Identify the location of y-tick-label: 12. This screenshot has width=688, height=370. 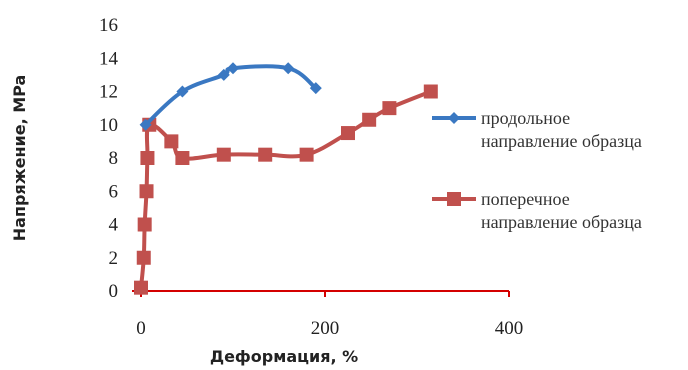
(108, 92).